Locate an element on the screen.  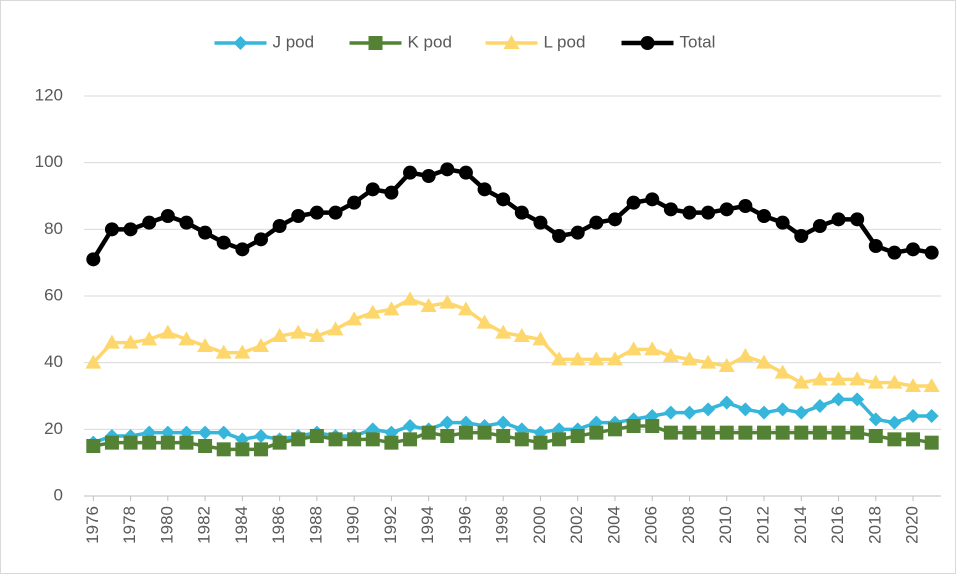
x-tick-label: 2018 is located at coordinates (874, 525).